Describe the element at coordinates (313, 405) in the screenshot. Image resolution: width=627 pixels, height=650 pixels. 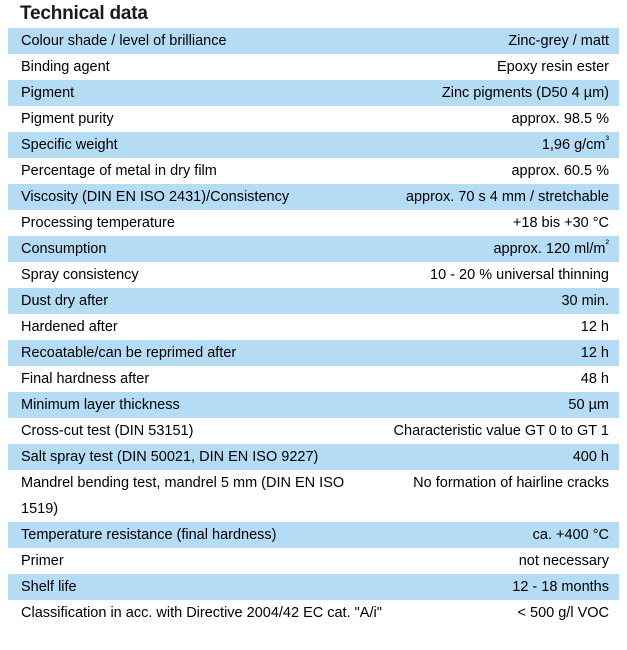
I see `table-row: Minimum layer thickness 50 µm` at that location.